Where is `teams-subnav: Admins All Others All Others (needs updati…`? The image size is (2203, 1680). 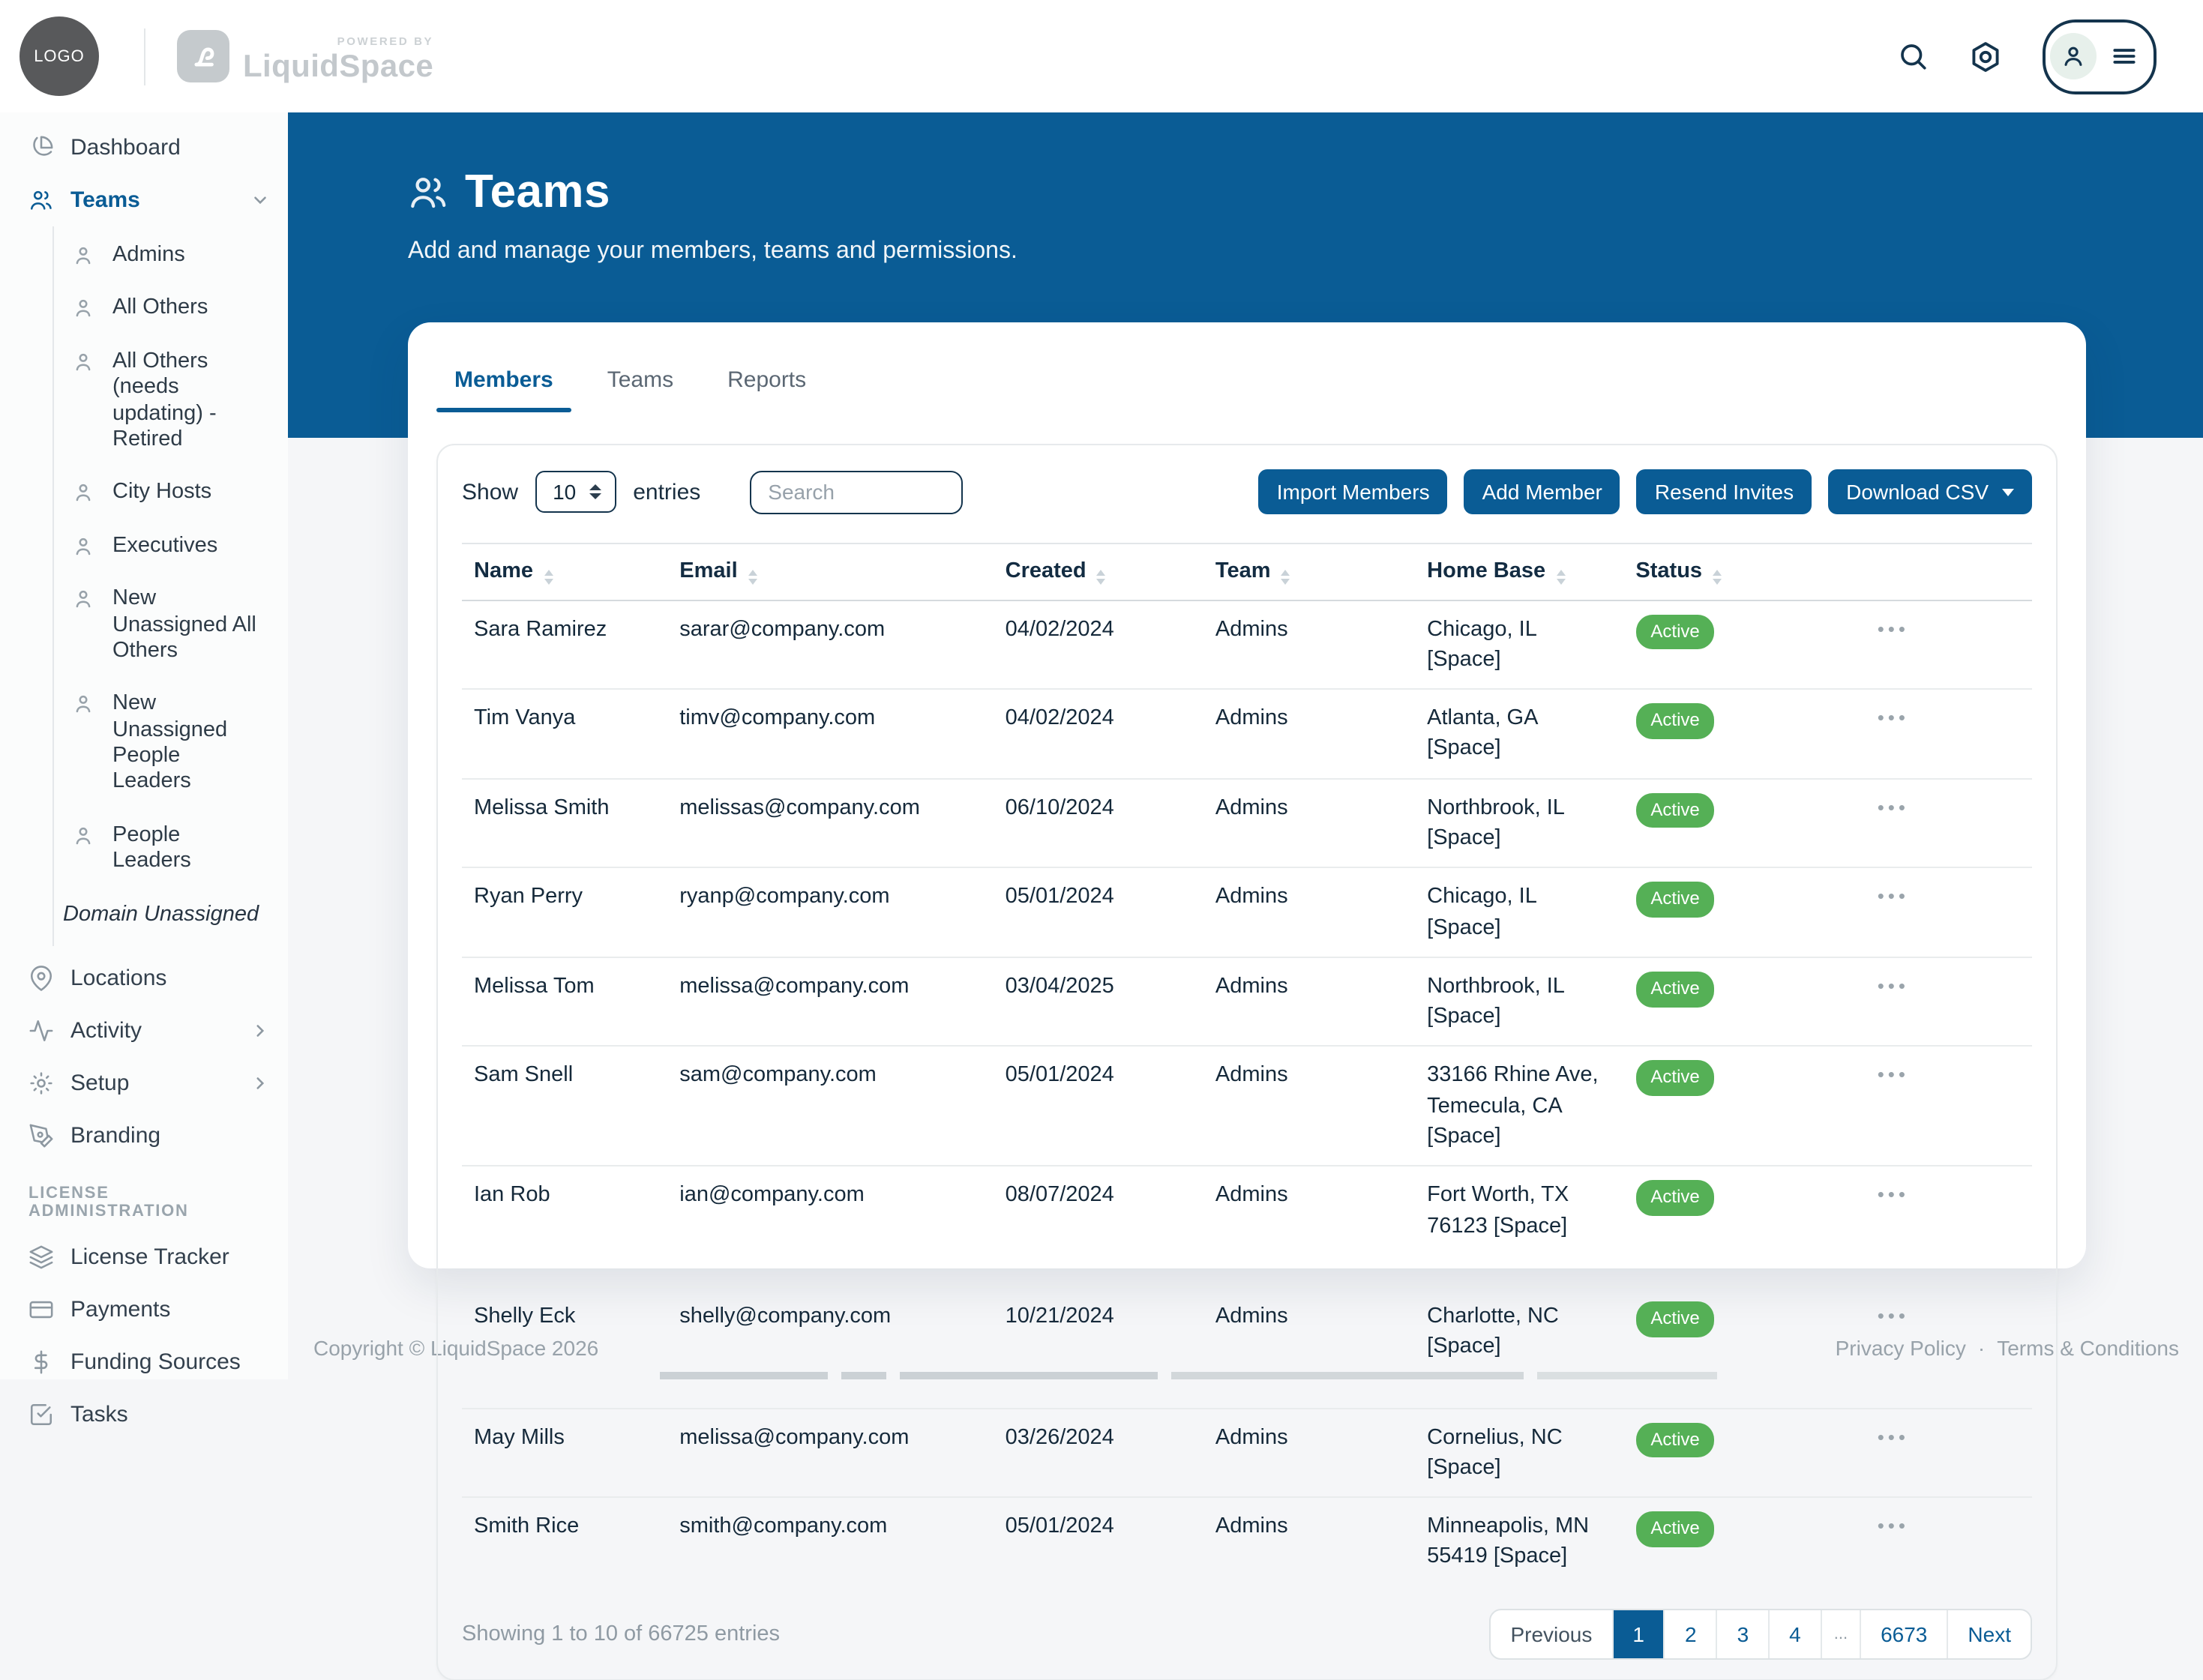 teams-subnav: Admins All Others All Others (needs updati… is located at coordinates (162, 586).